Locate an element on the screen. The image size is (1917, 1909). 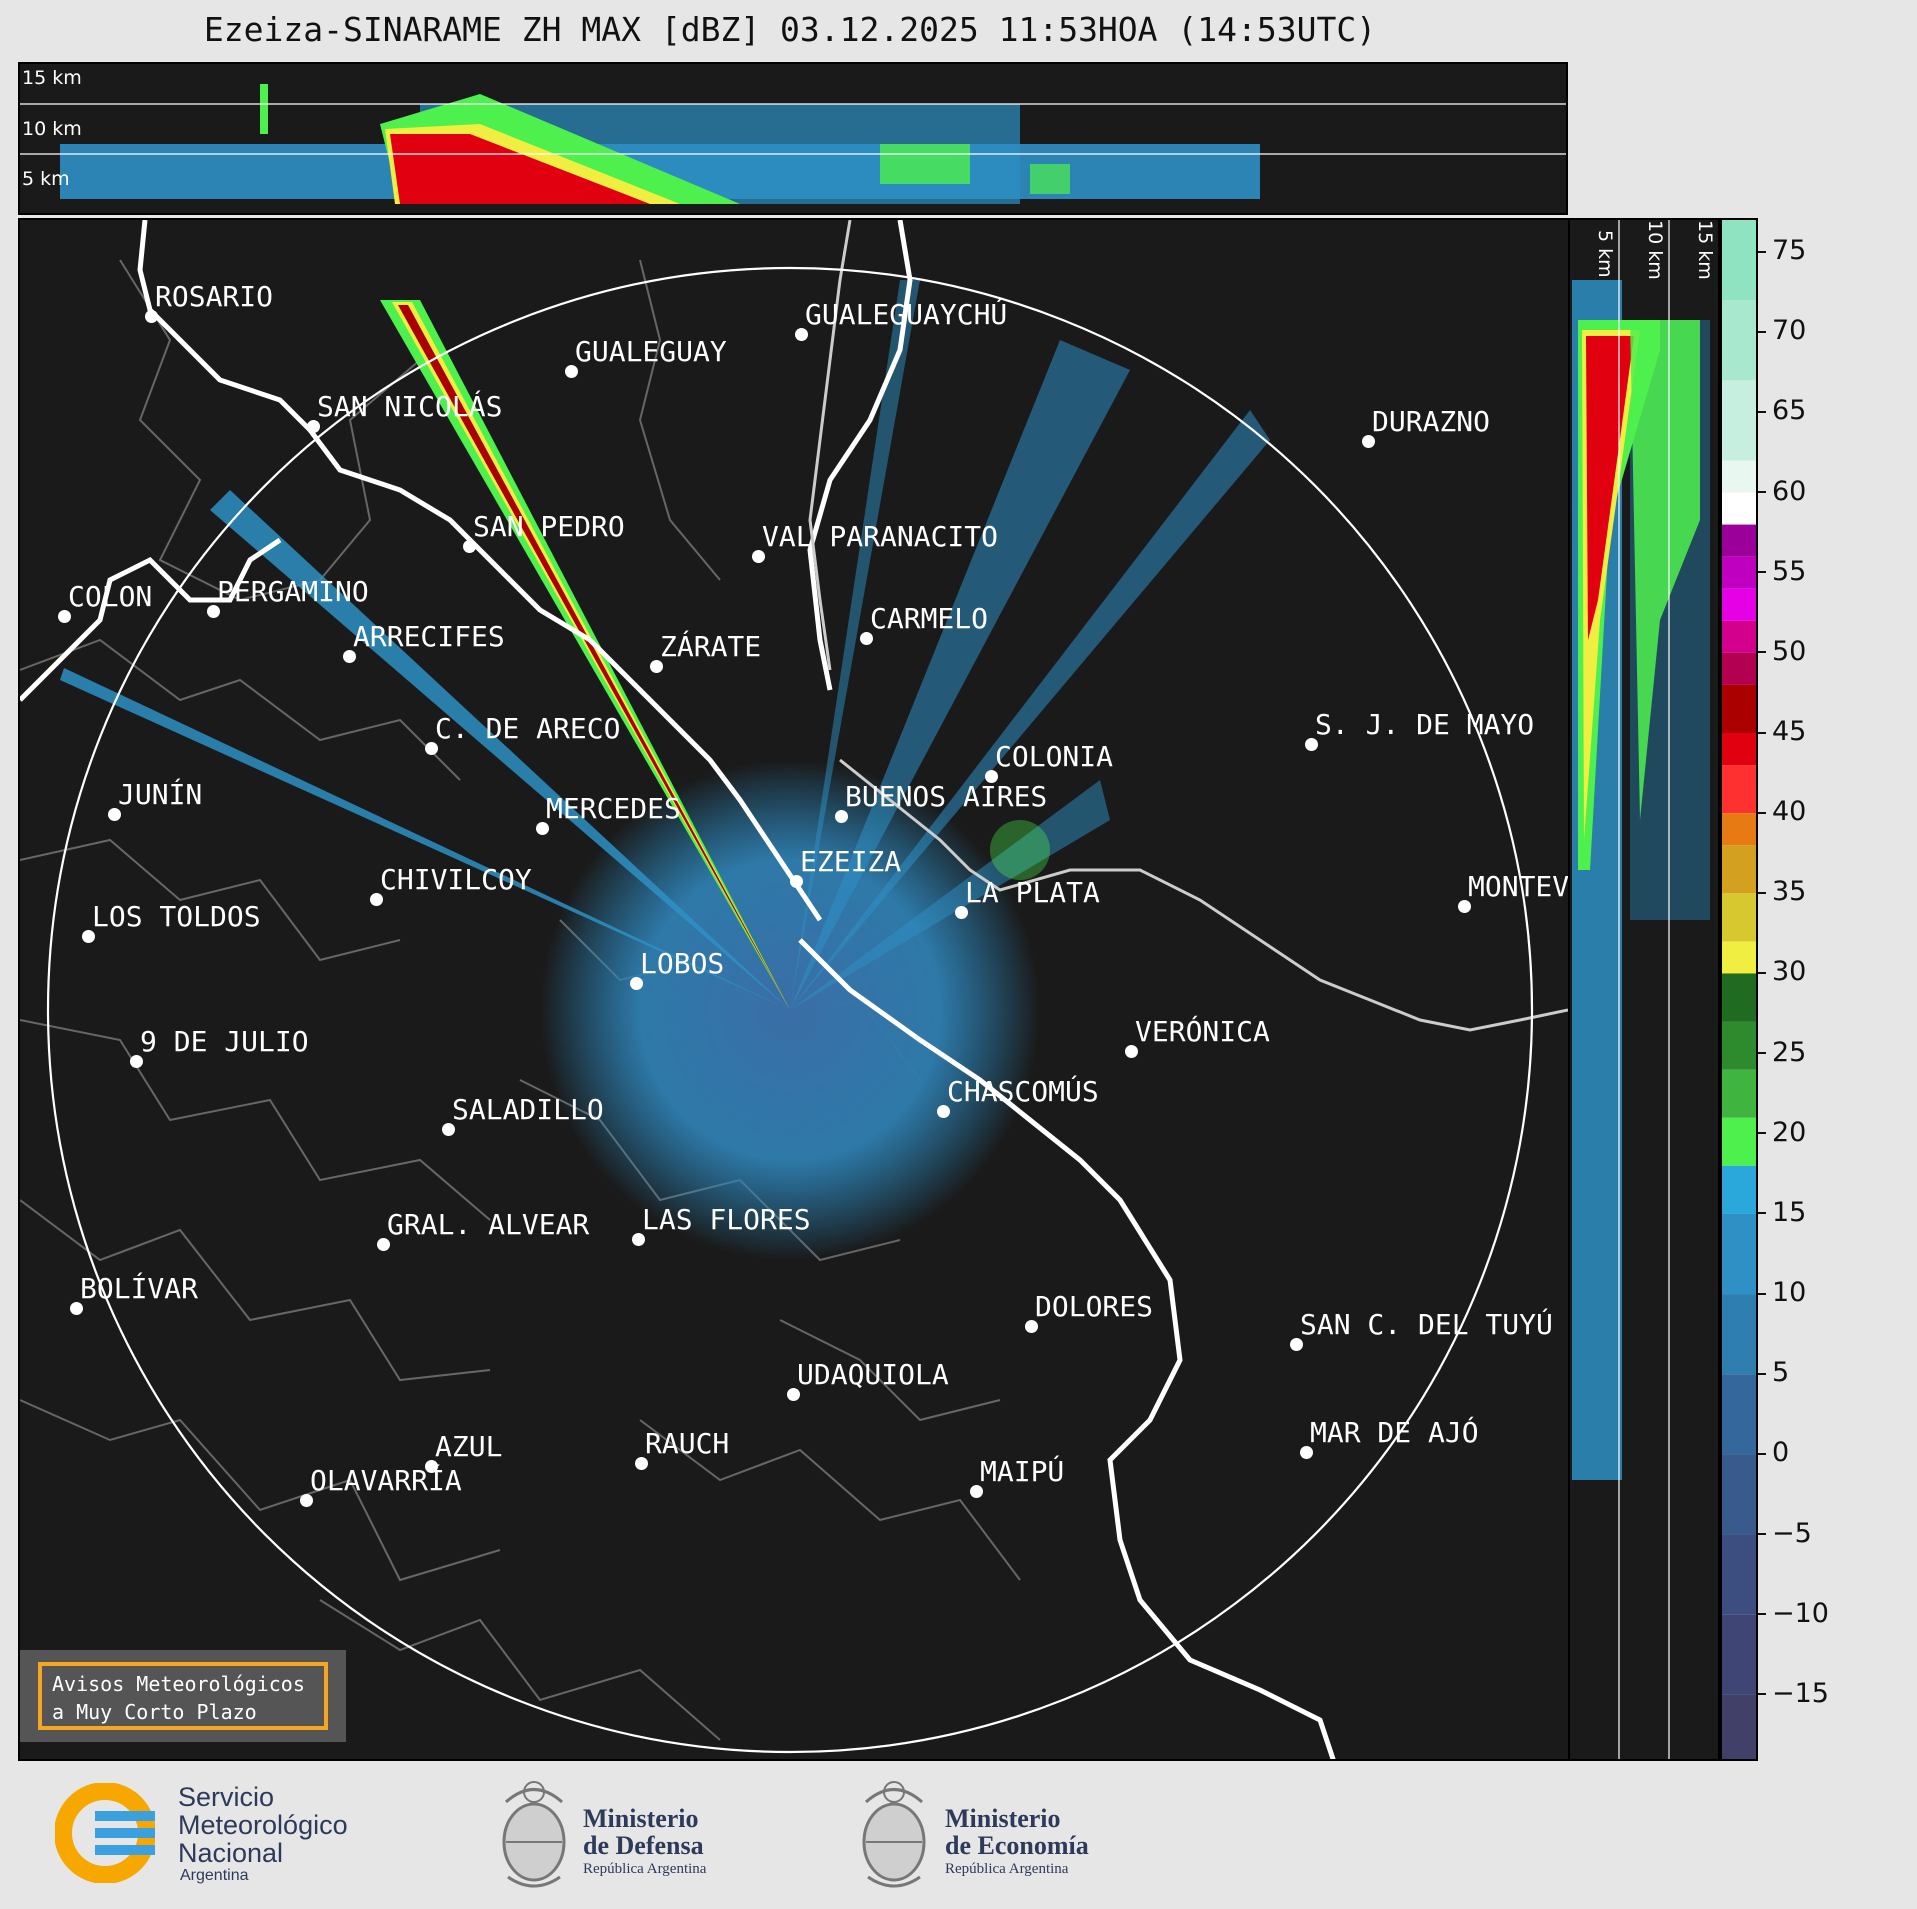
side-alt-label-5: 5 km is located at coordinates (1605, 254).